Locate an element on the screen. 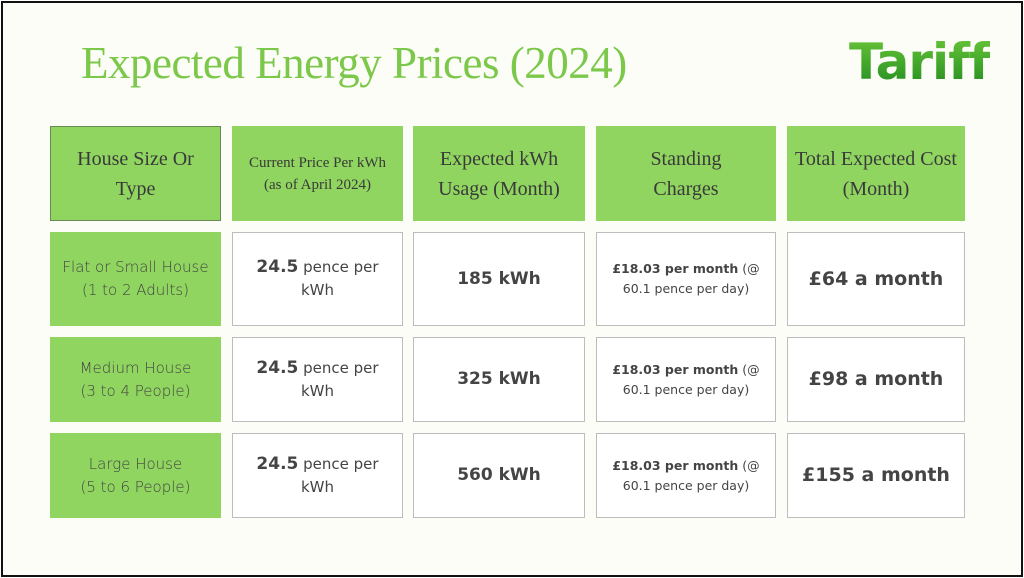 Image resolution: width=1024 pixels, height=578 pixels. tariff-logo: Tariff is located at coordinates (920, 62).